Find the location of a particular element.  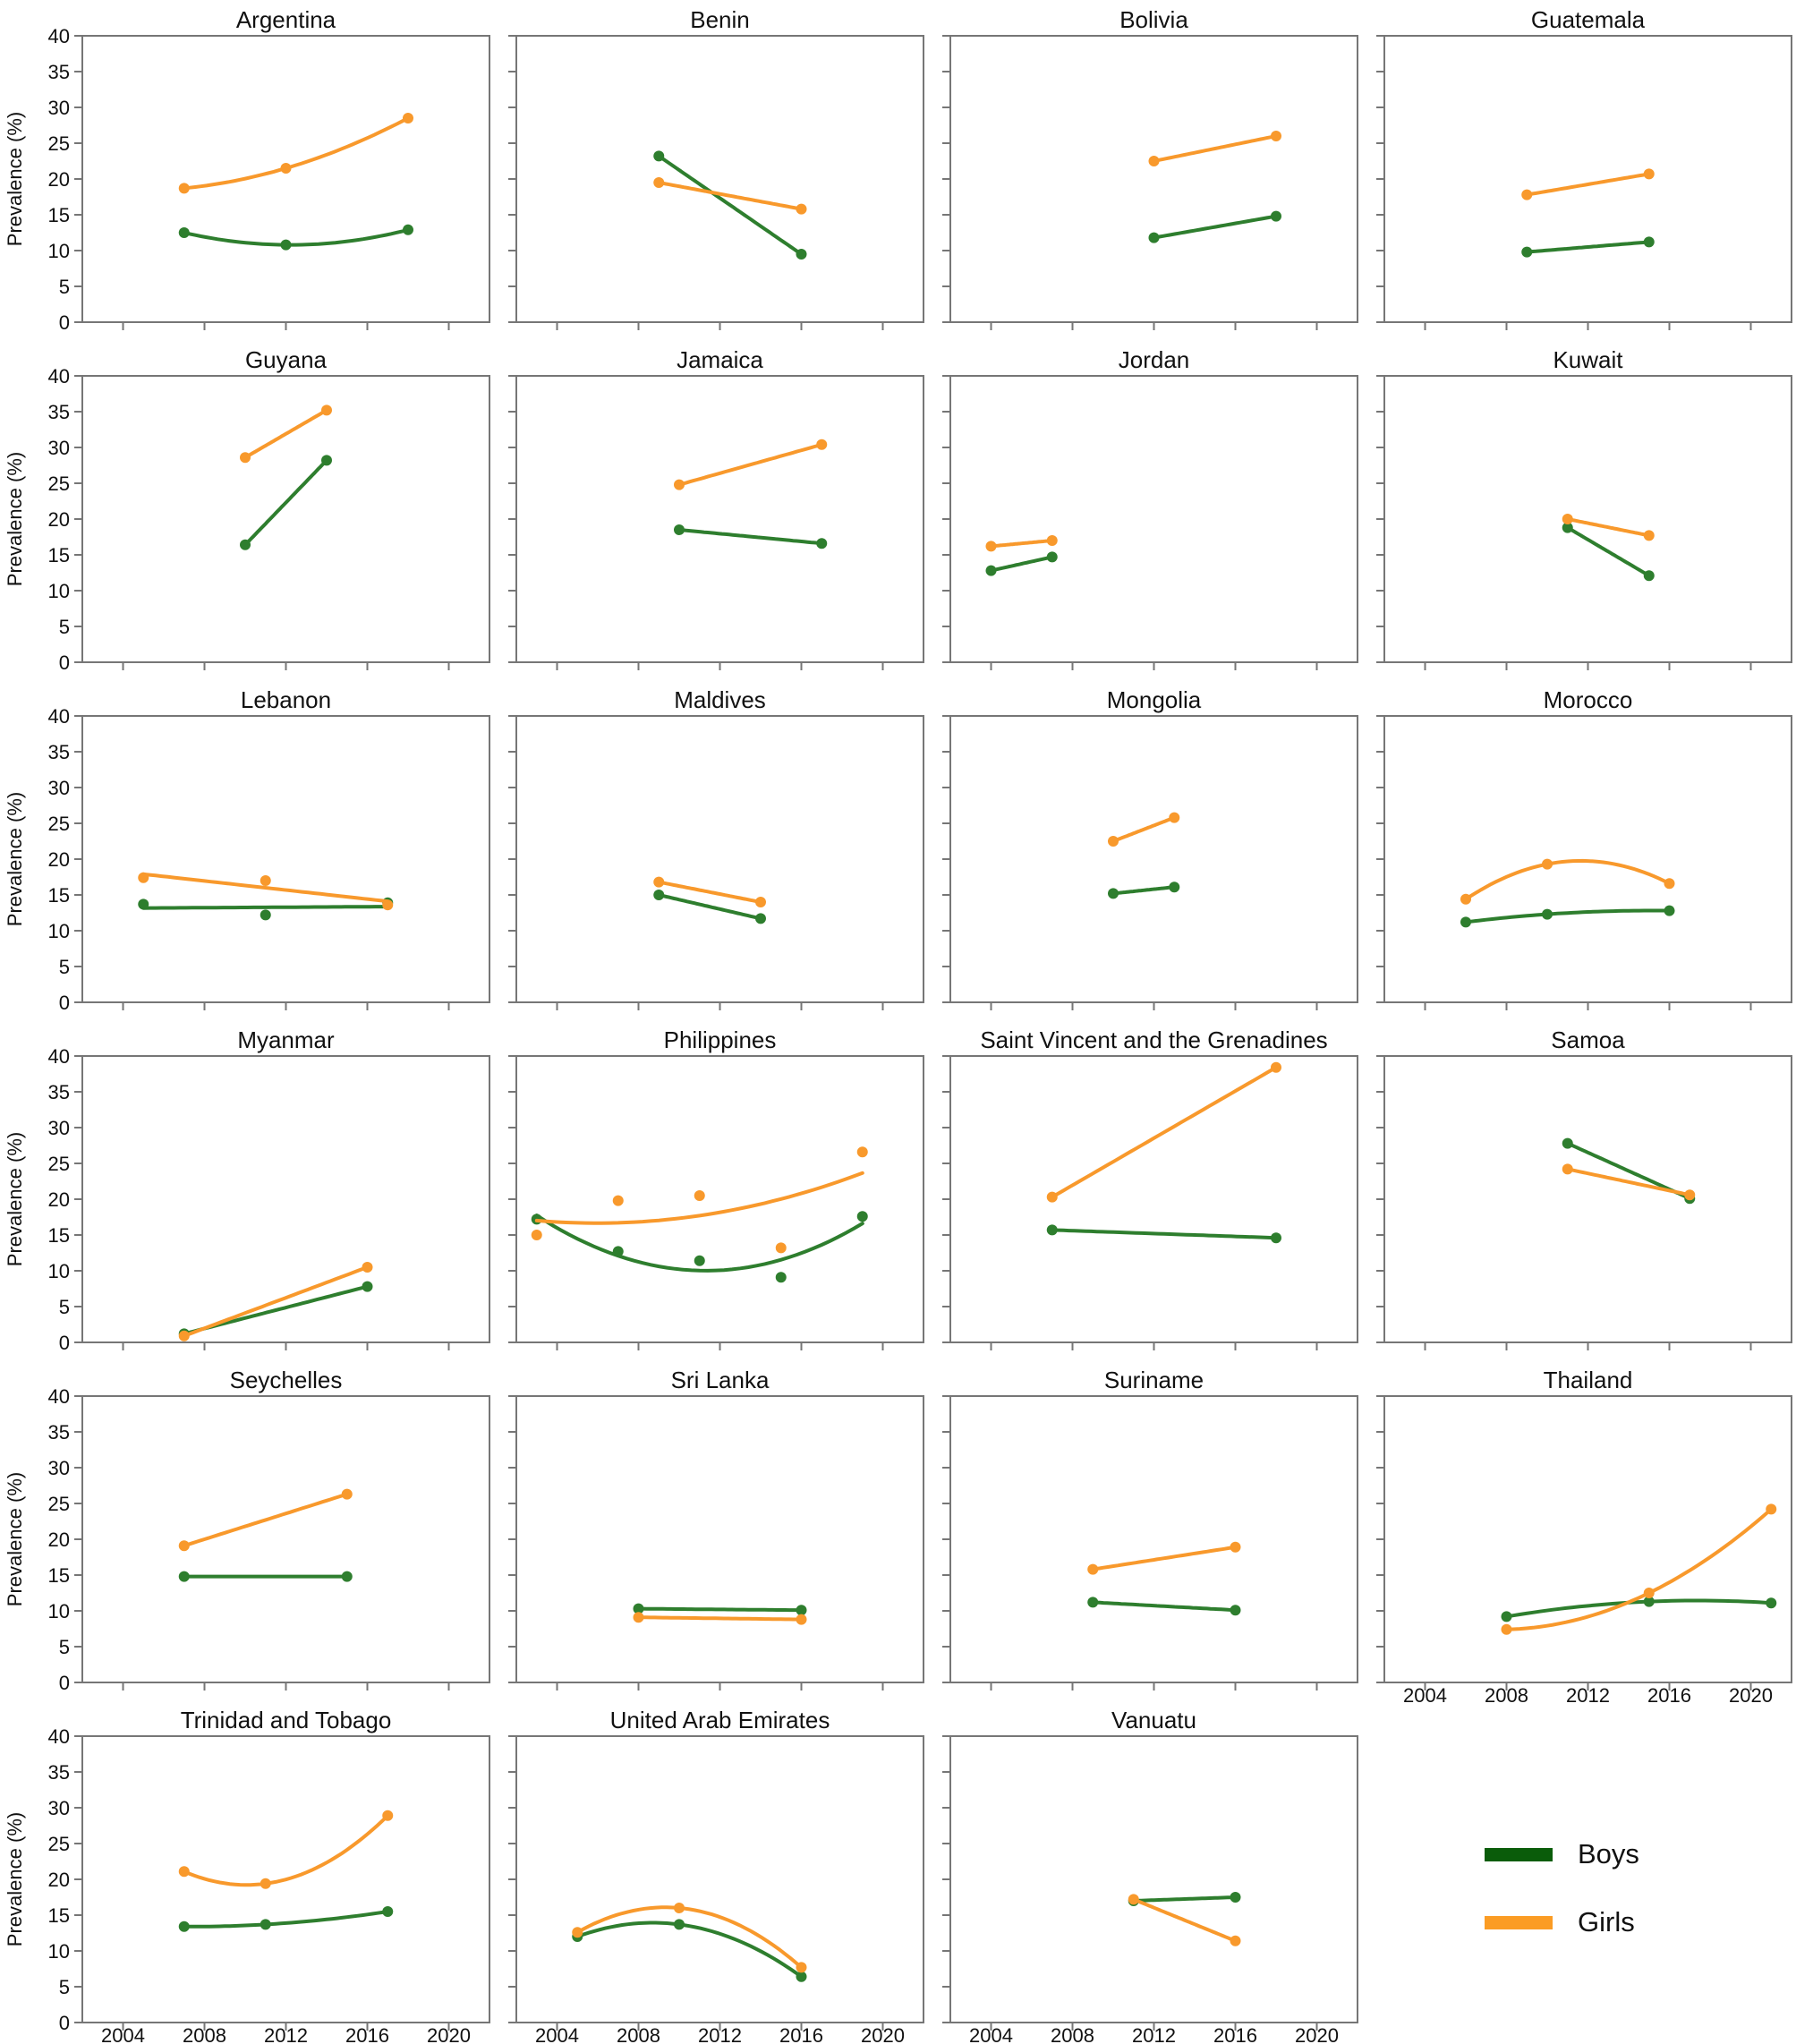

panel-mongolia: Mongolia is located at coordinates (1163, 854).